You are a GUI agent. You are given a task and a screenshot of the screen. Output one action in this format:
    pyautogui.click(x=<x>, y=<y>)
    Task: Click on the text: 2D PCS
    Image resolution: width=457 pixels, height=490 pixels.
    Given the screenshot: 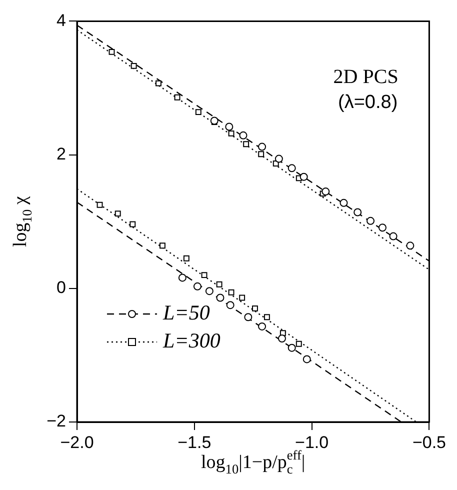 What is the action you would take?
    pyautogui.click(x=365, y=77)
    